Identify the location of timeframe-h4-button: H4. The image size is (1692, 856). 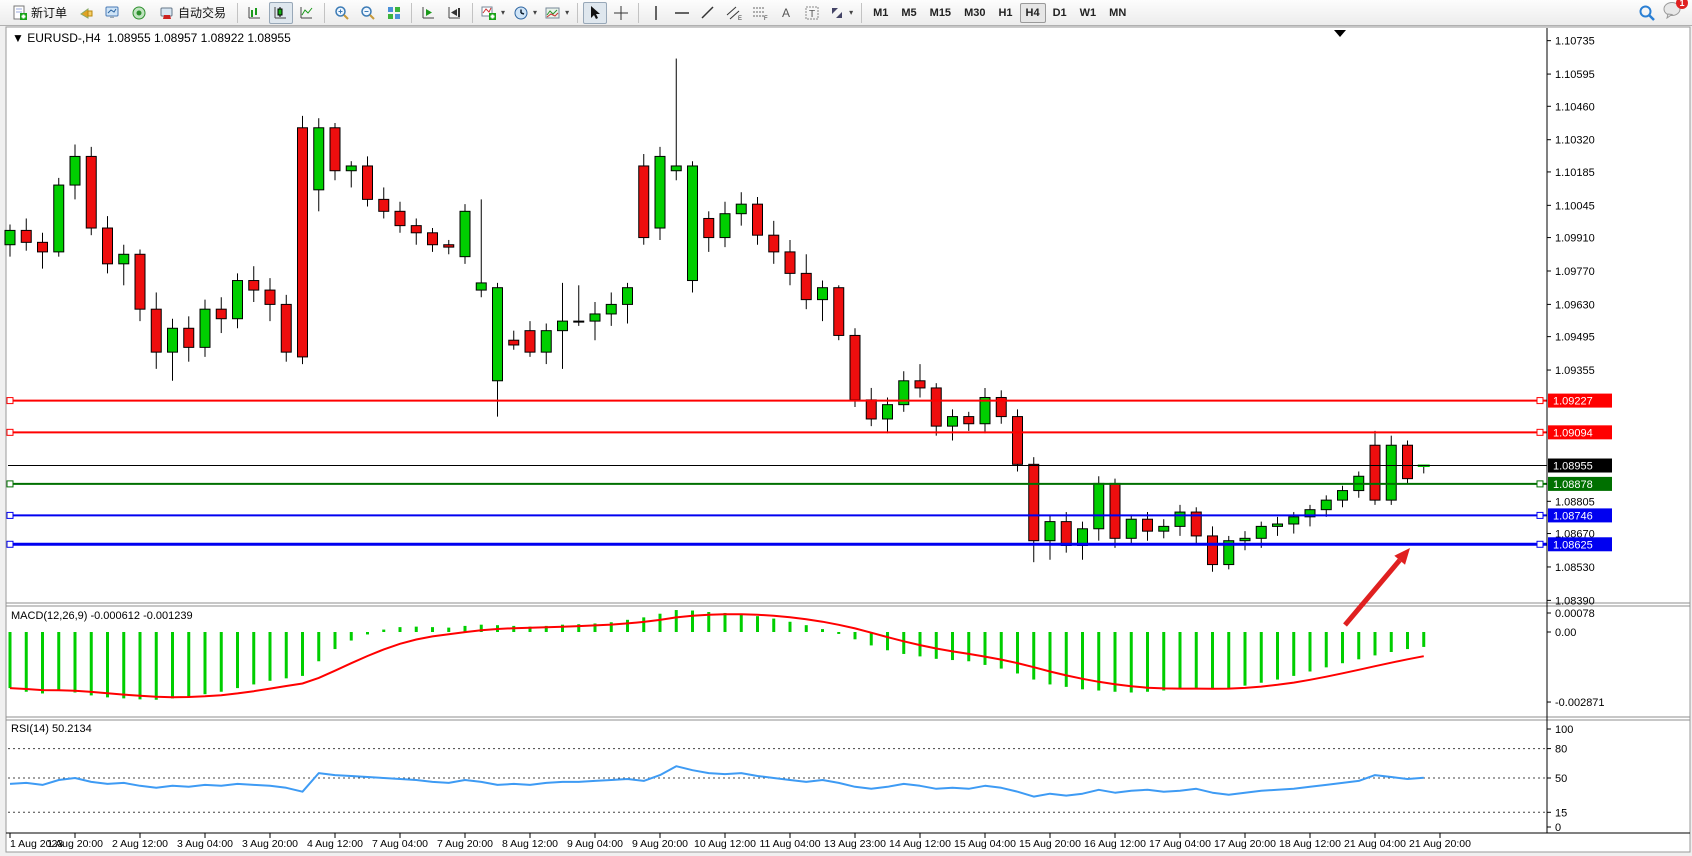
(1032, 12).